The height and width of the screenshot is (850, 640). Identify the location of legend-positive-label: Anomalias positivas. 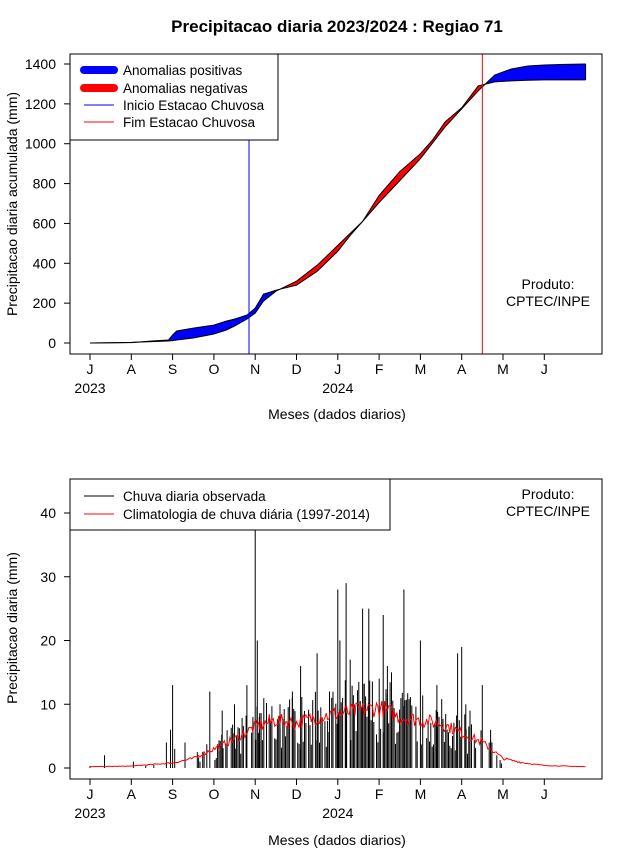
(183, 70).